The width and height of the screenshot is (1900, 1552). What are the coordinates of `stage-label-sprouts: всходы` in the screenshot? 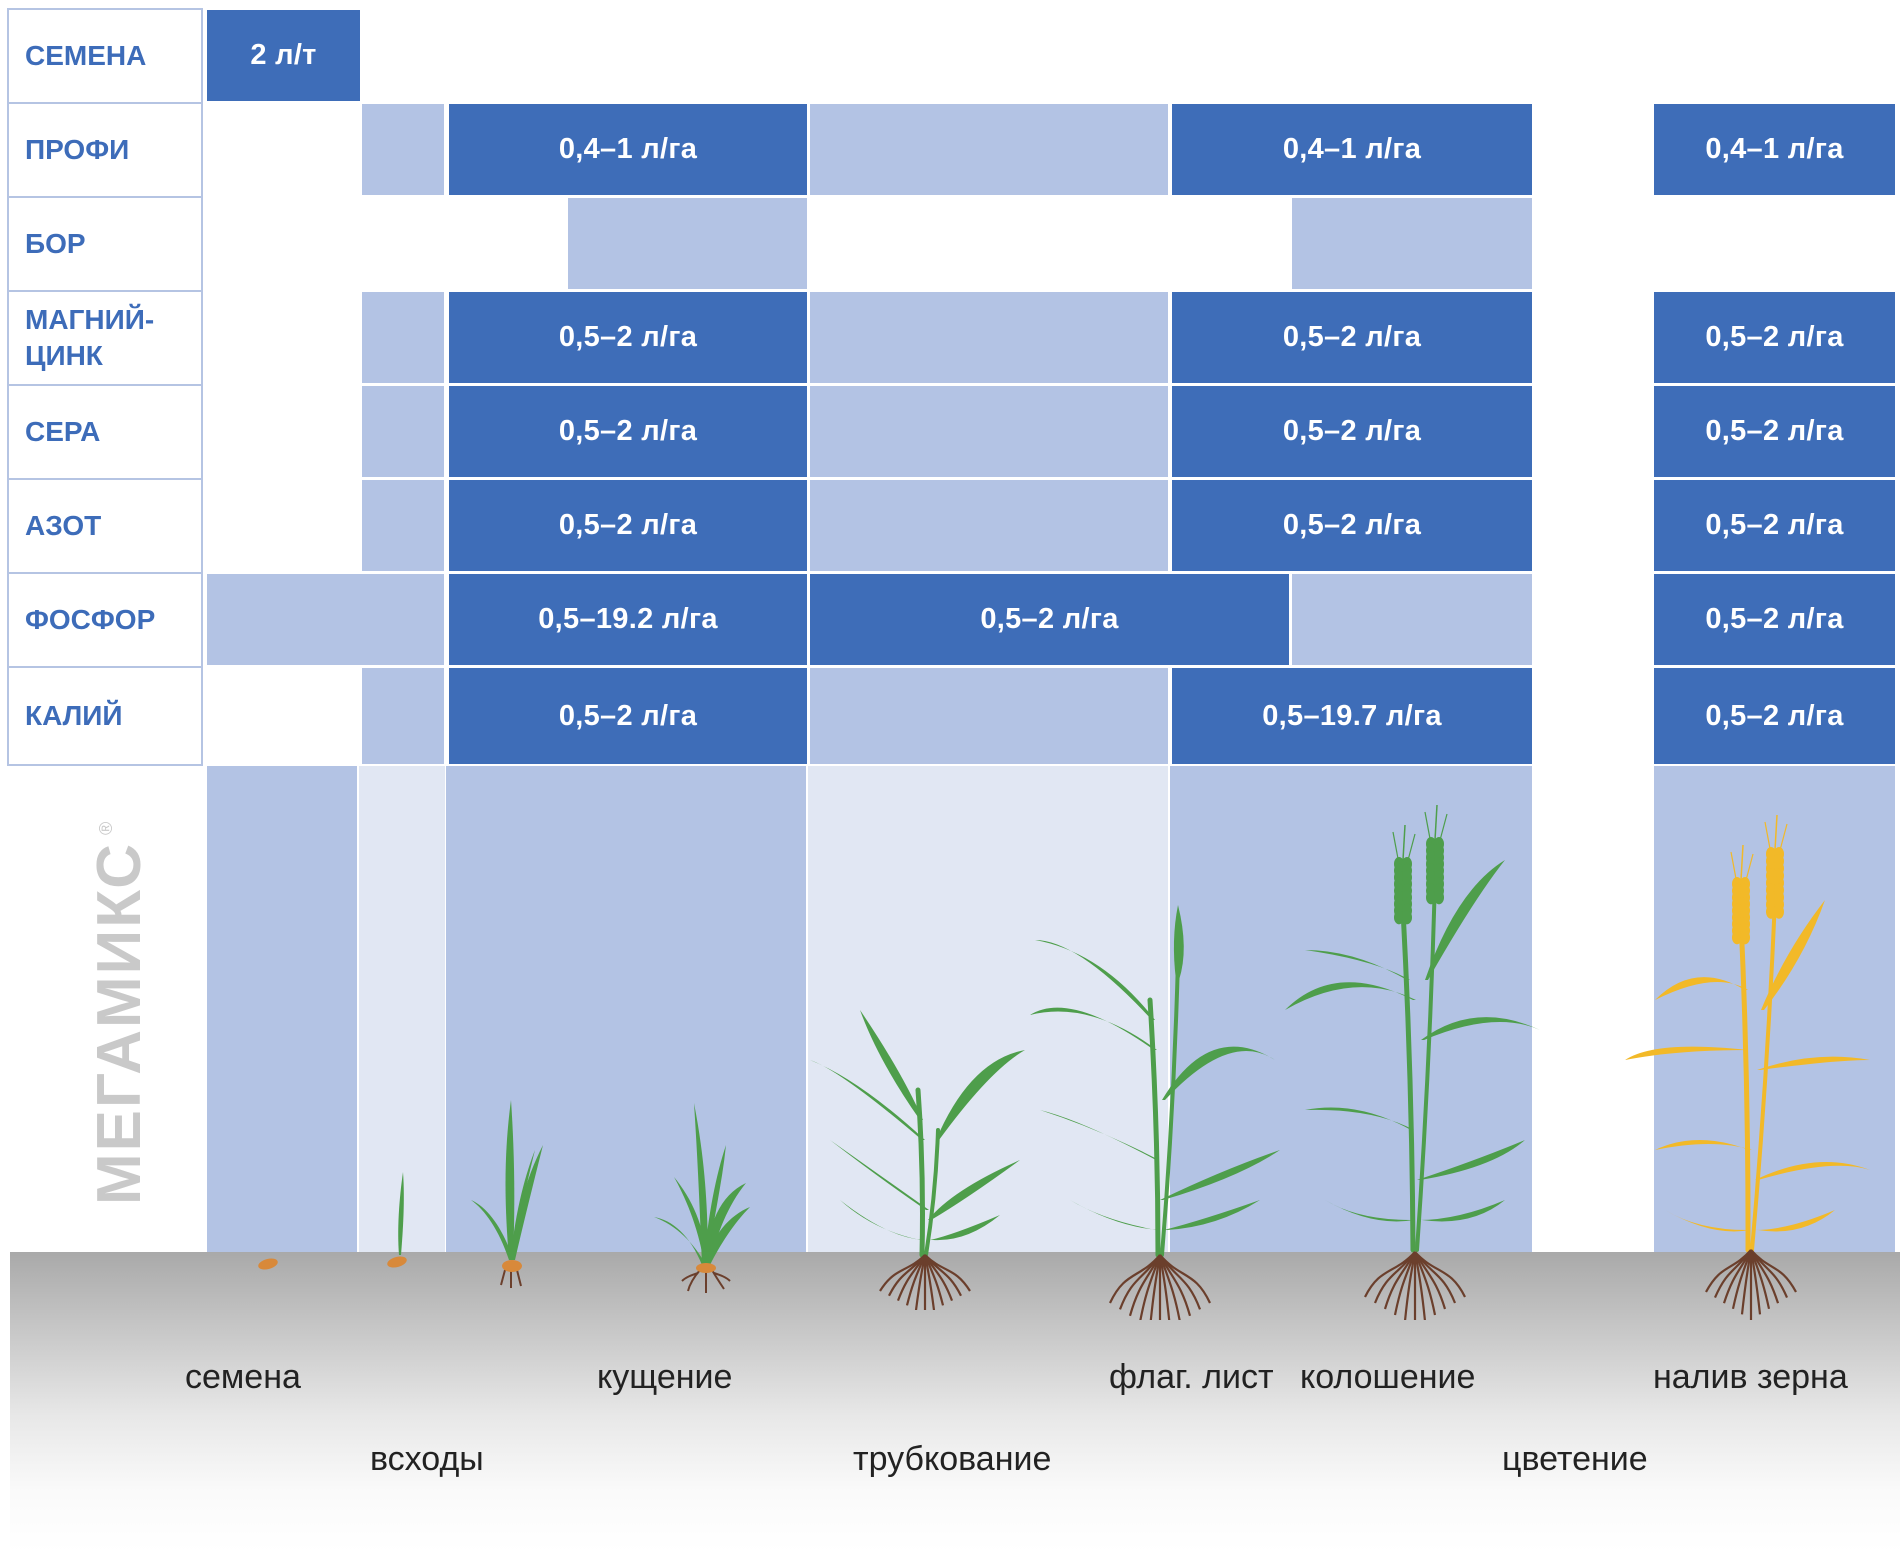 It's located at (427, 1459).